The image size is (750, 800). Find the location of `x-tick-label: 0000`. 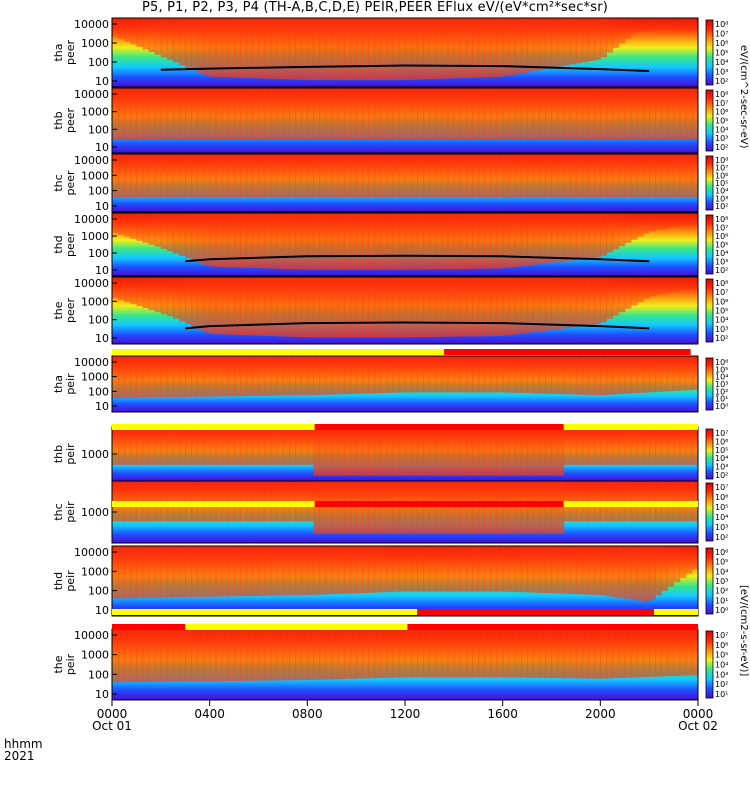

x-tick-label: 0000 is located at coordinates (698, 714).